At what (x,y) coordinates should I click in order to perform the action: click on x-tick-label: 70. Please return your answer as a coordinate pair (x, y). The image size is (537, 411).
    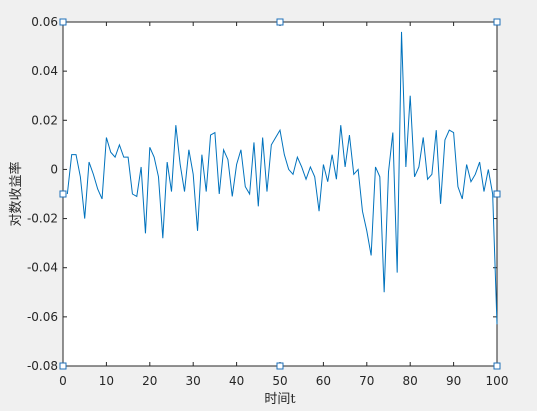
    Looking at the image, I should click on (366, 381).